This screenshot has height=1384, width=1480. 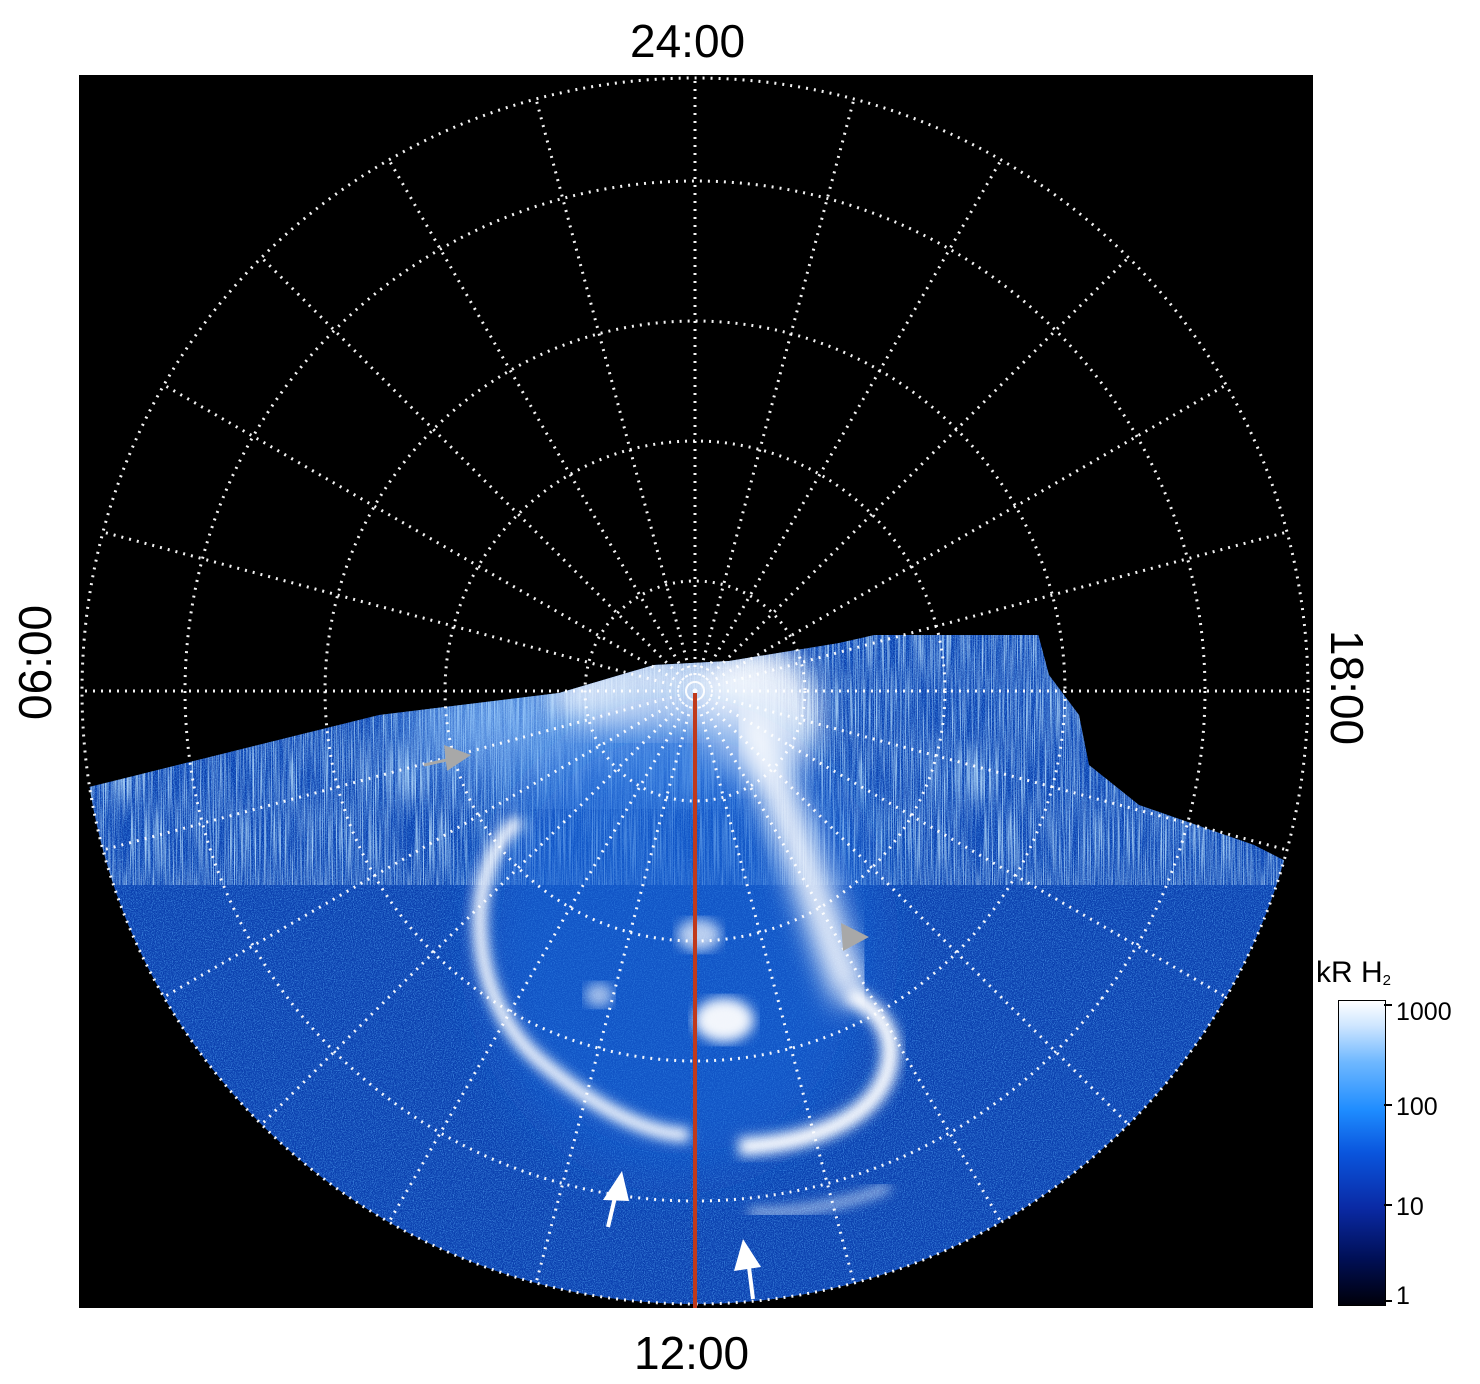 What do you see at coordinates (688, 41) in the screenshot?
I see `local-time-label-top: 24:00` at bounding box center [688, 41].